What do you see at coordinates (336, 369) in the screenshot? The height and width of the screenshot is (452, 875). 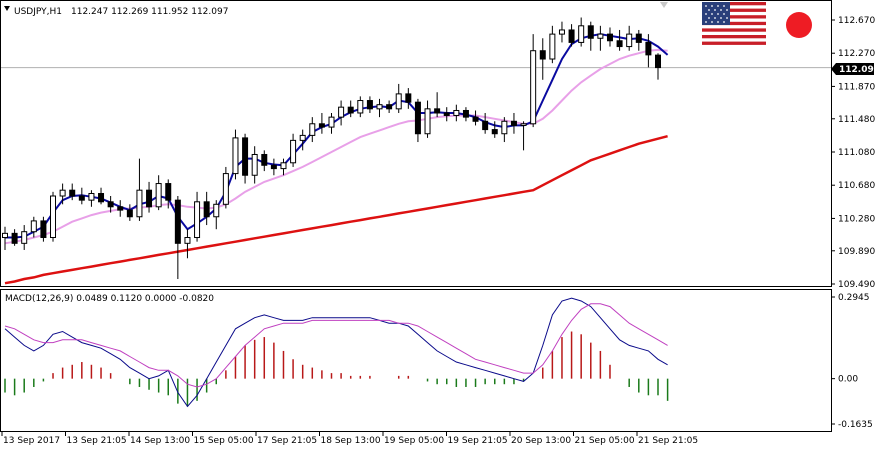 I see `macd-histogram-layer` at bounding box center [336, 369].